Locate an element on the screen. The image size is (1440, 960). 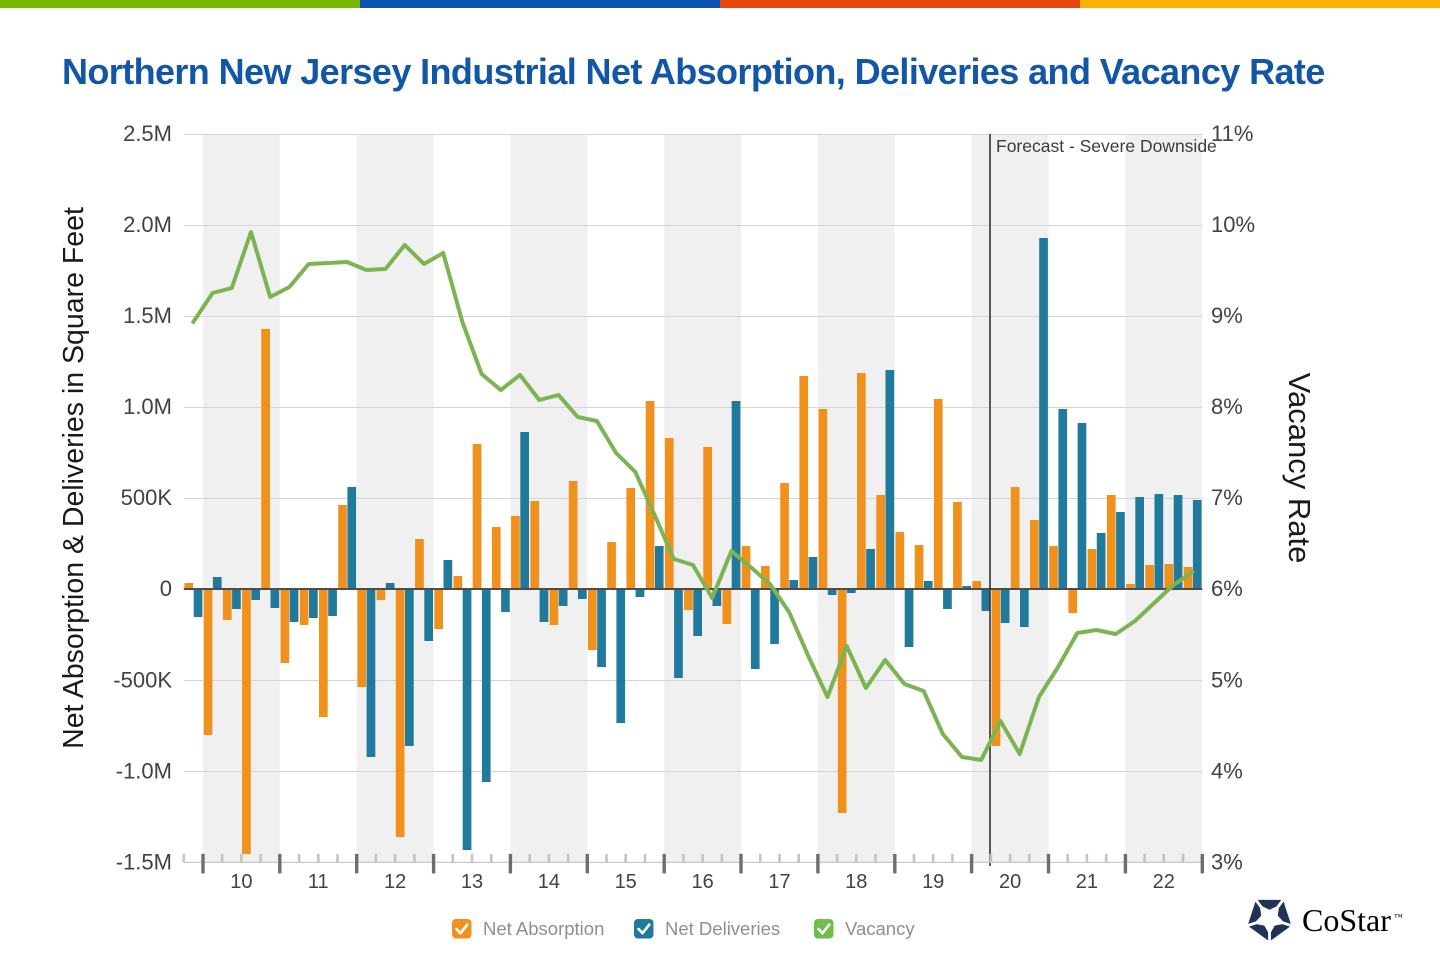
svg-text: 3% is located at coordinates (1227, 861).